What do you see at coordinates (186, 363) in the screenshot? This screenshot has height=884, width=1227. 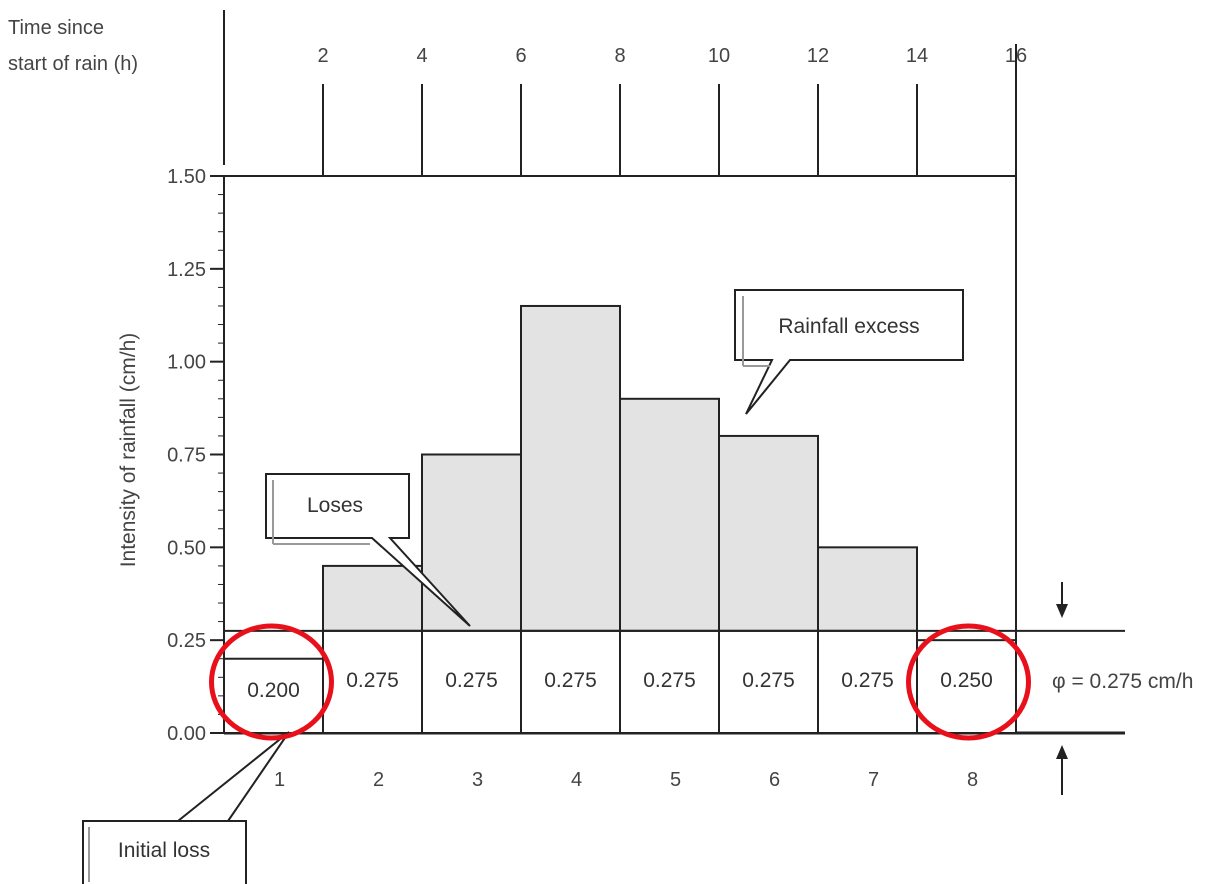 I see `y-tick-label-1.00: 1.00` at bounding box center [186, 363].